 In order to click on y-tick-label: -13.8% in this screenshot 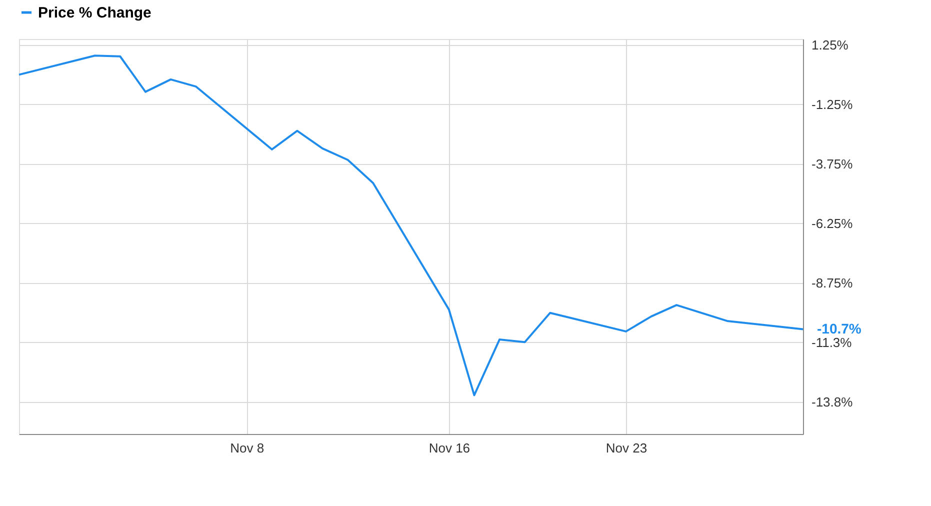, I will do `click(833, 402)`.